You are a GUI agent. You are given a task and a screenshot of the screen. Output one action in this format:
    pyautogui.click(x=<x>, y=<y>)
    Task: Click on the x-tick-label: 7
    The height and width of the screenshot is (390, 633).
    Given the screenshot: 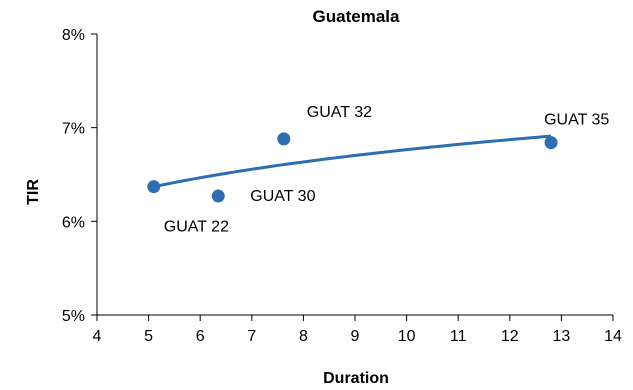 What is the action you would take?
    pyautogui.click(x=251, y=336)
    